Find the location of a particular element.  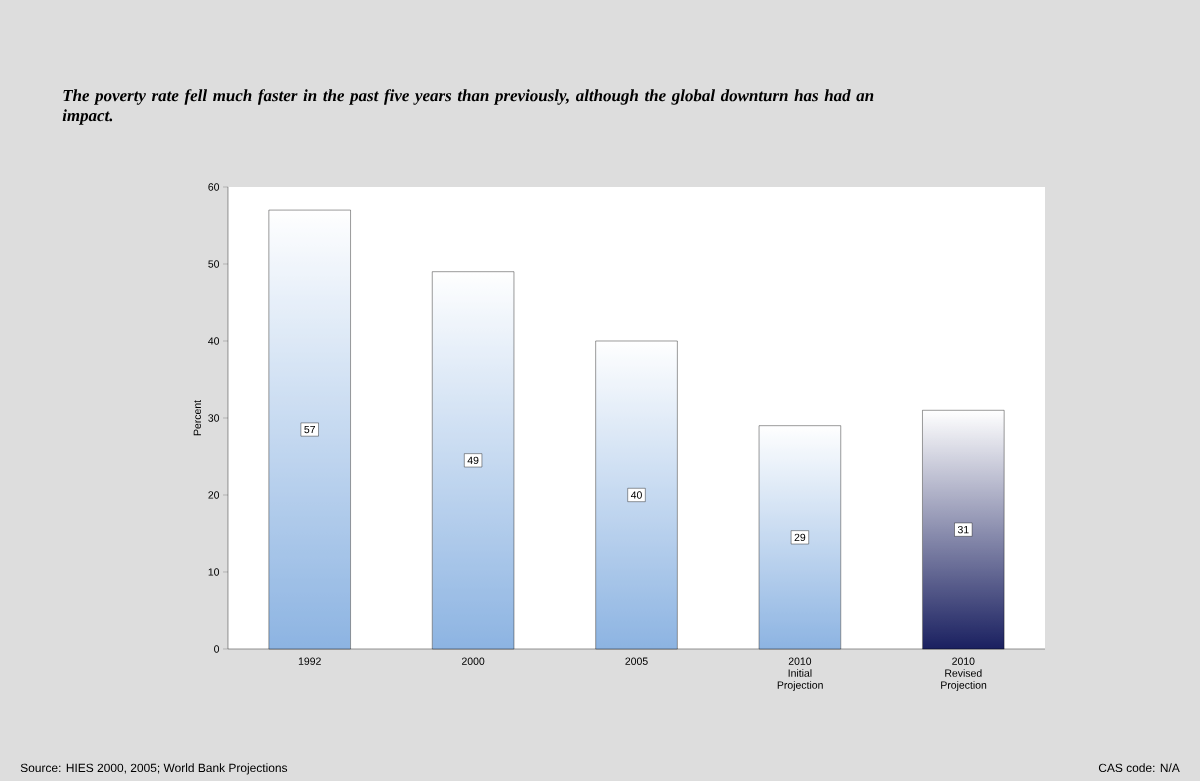

y-tick-label: 20 is located at coordinates (214, 495).